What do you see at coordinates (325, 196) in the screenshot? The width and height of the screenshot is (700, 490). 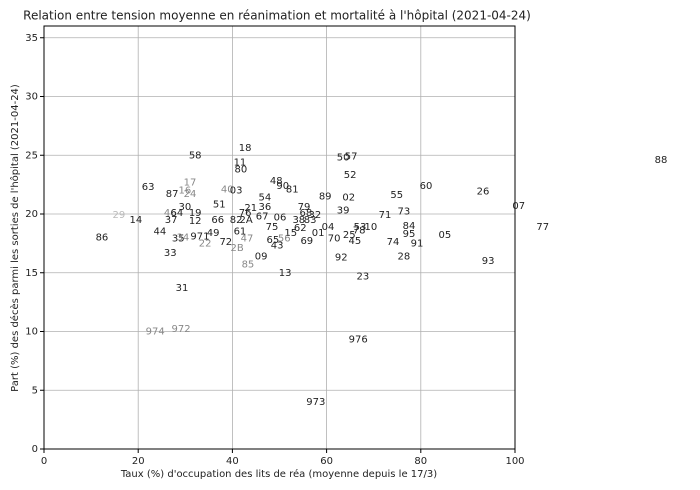 I see `point-label: 89` at bounding box center [325, 196].